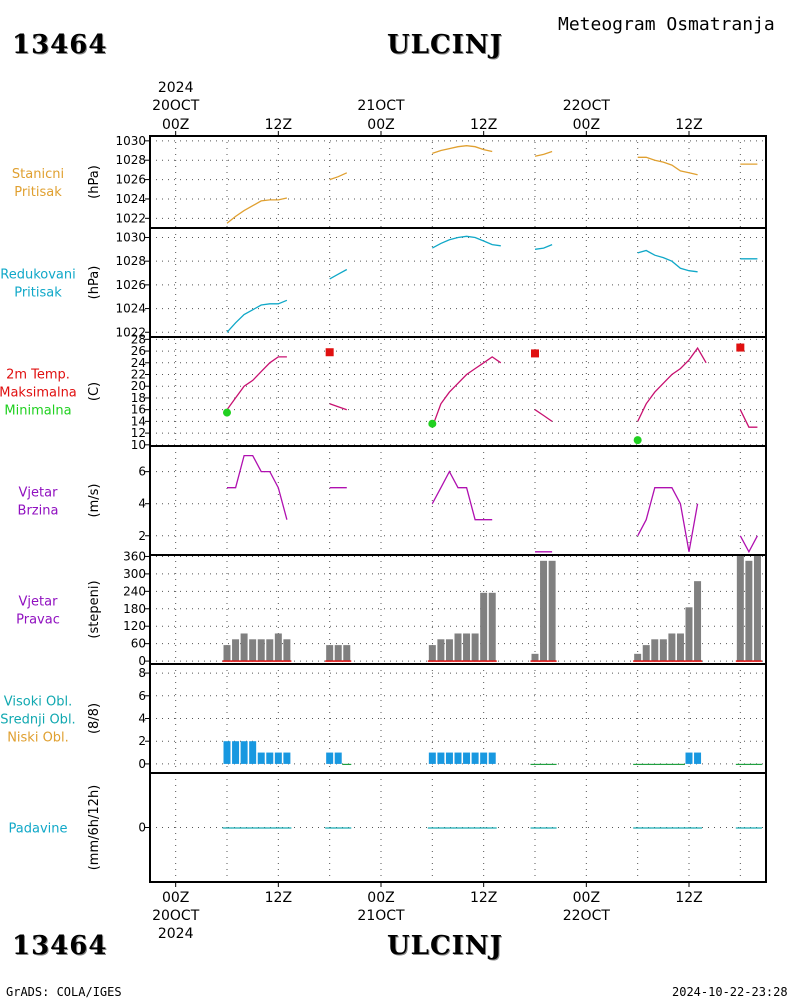 The image size is (800, 1000). What do you see at coordinates (130, 285) in the screenshot?
I see `y-tick-label: 1026` at bounding box center [130, 285].